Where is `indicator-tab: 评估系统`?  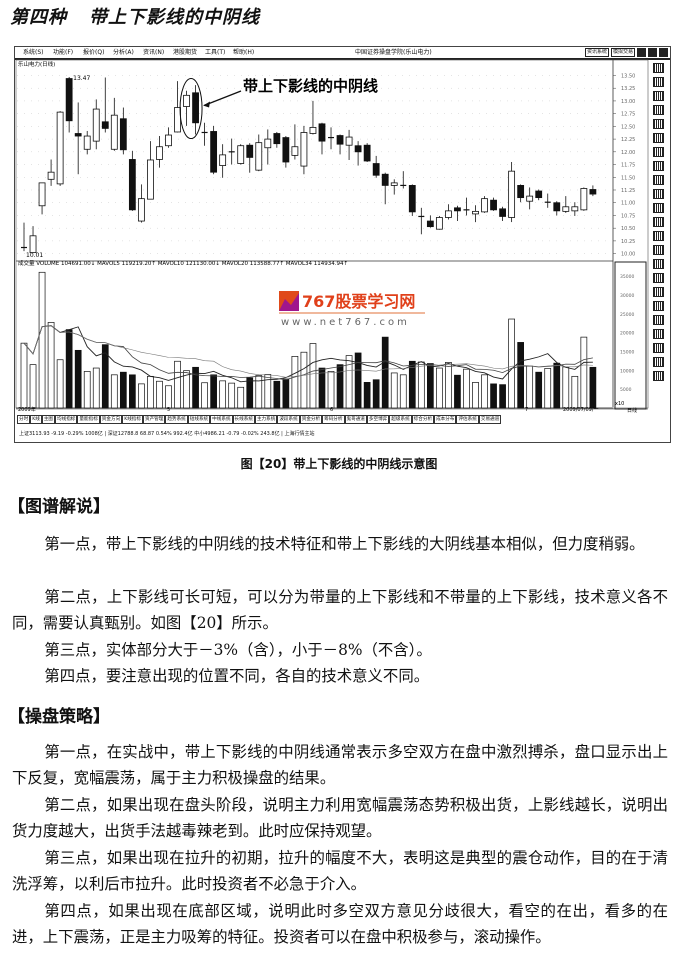 indicator-tab: 评估系统 is located at coordinates (467, 419).